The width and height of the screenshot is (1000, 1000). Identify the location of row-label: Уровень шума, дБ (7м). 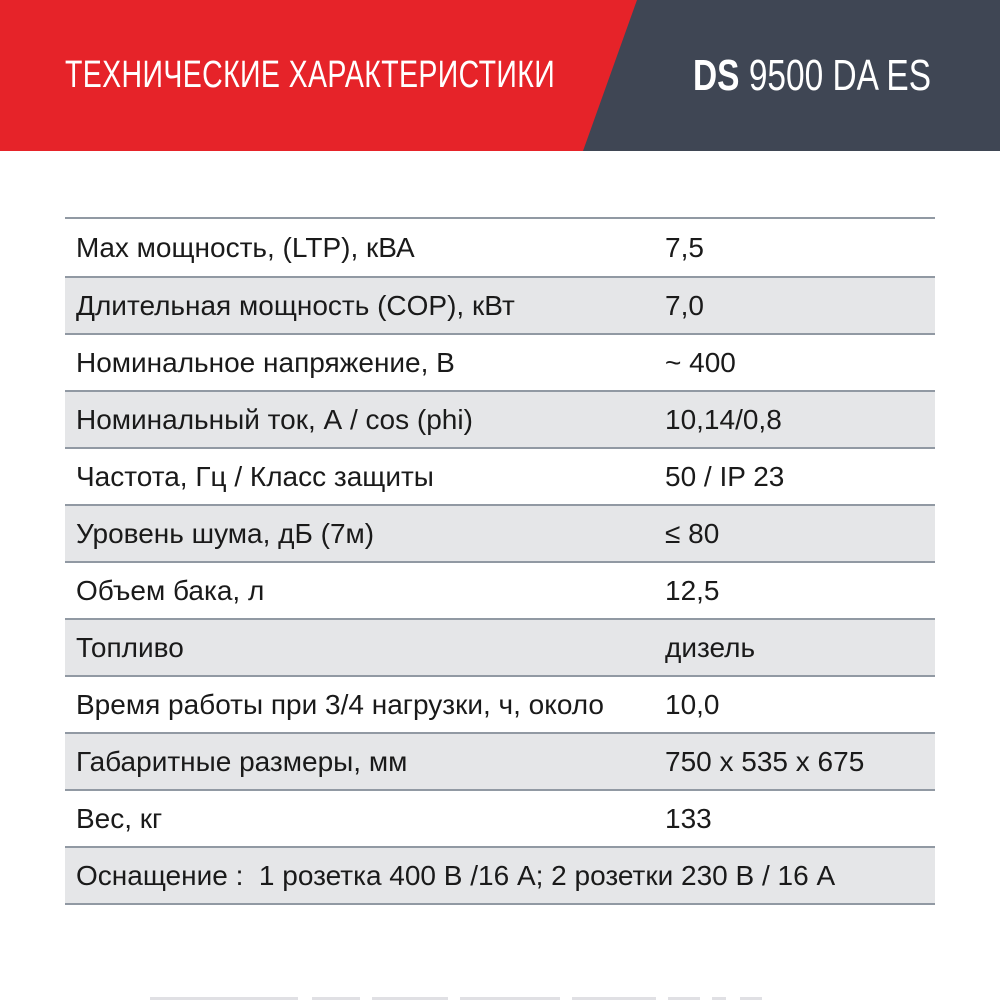
(225, 533).